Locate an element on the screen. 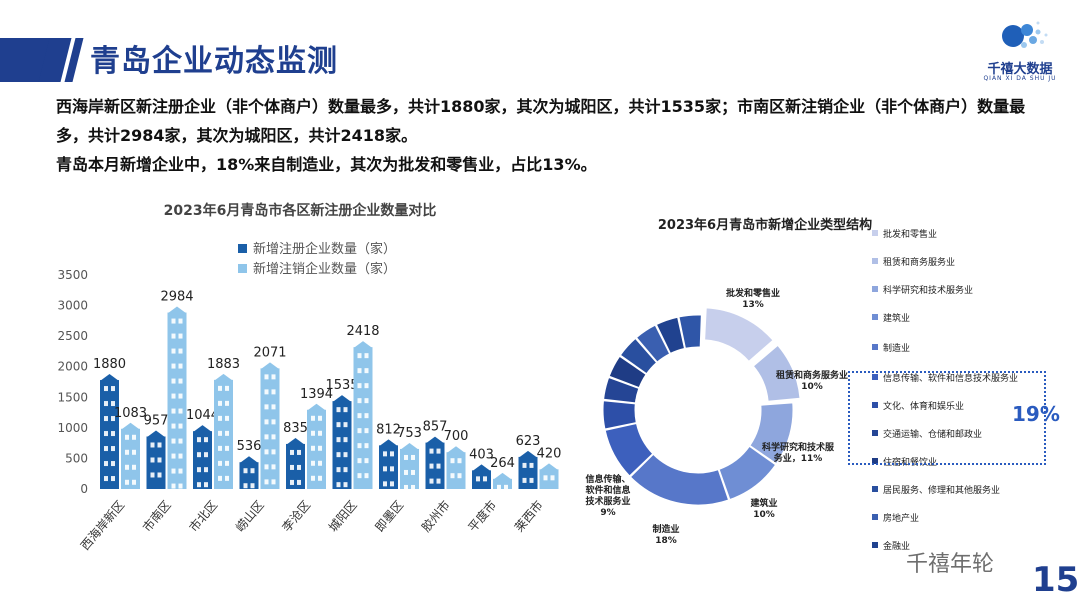  pie-callout-label: 科学研究和技术服 is located at coordinates (798, 447).